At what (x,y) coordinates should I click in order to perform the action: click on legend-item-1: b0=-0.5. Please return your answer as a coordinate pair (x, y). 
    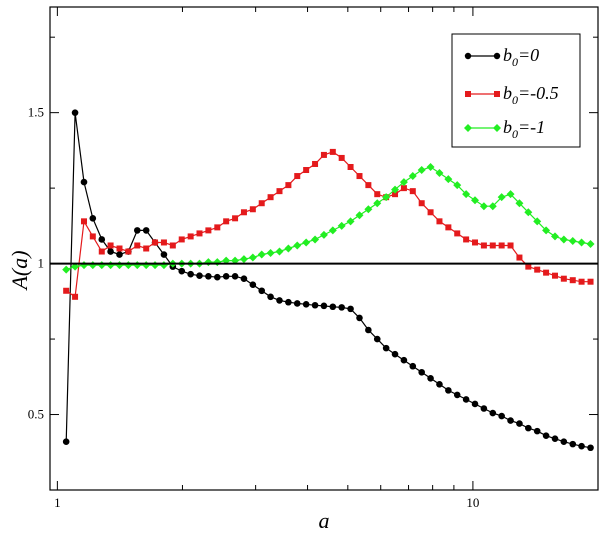
    Looking at the image, I should click on (512, 95).